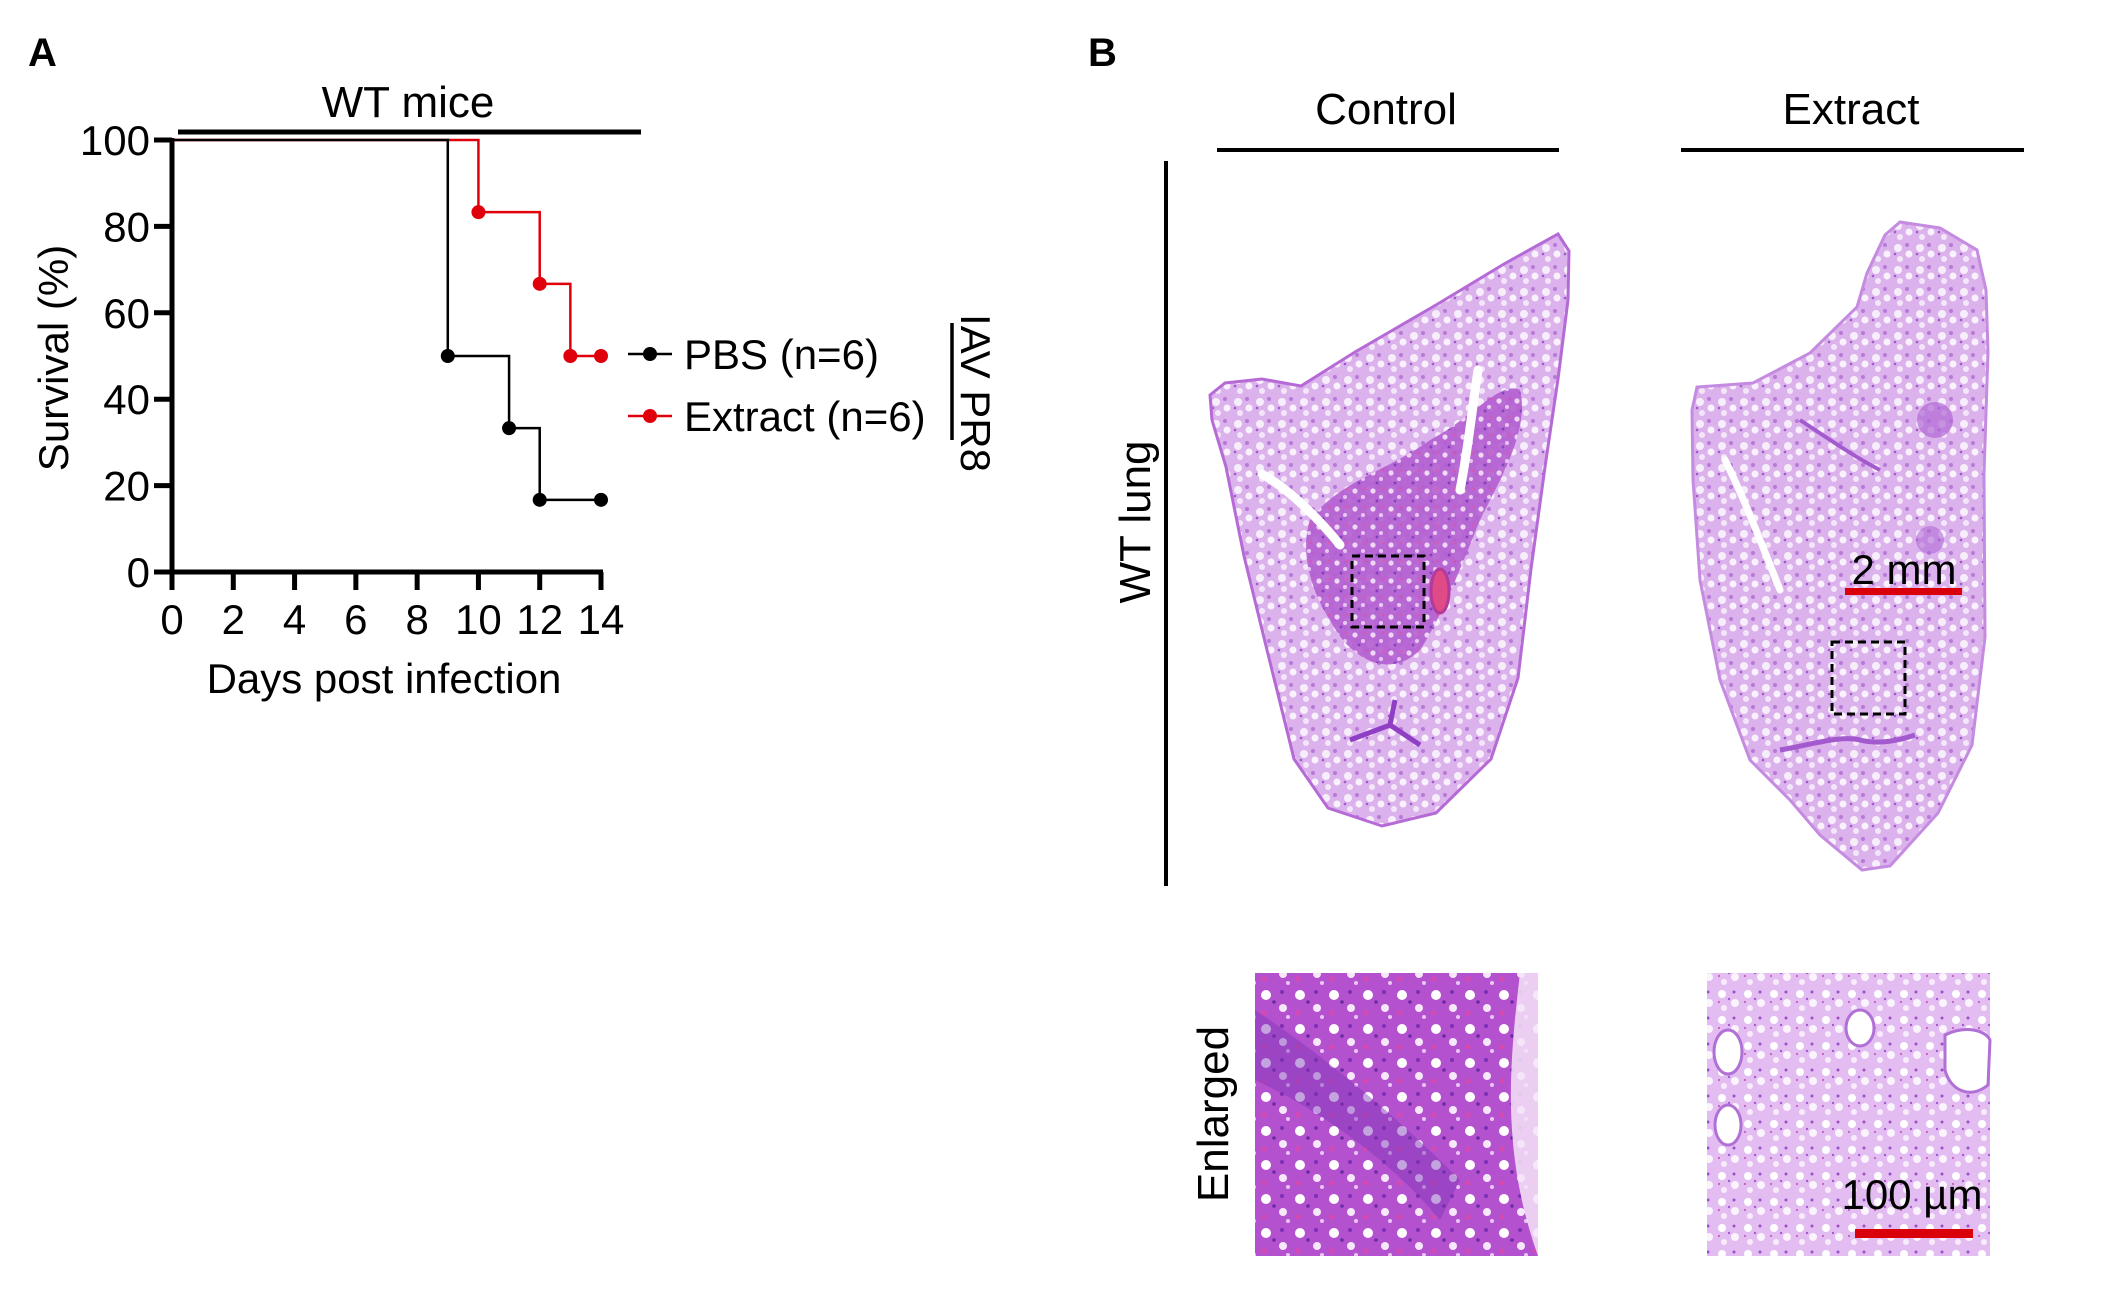 The image size is (2125, 1314). Describe the element at coordinates (1912, 1194) in the screenshot. I see `scale-bar-label-100um: 100 µm` at that location.